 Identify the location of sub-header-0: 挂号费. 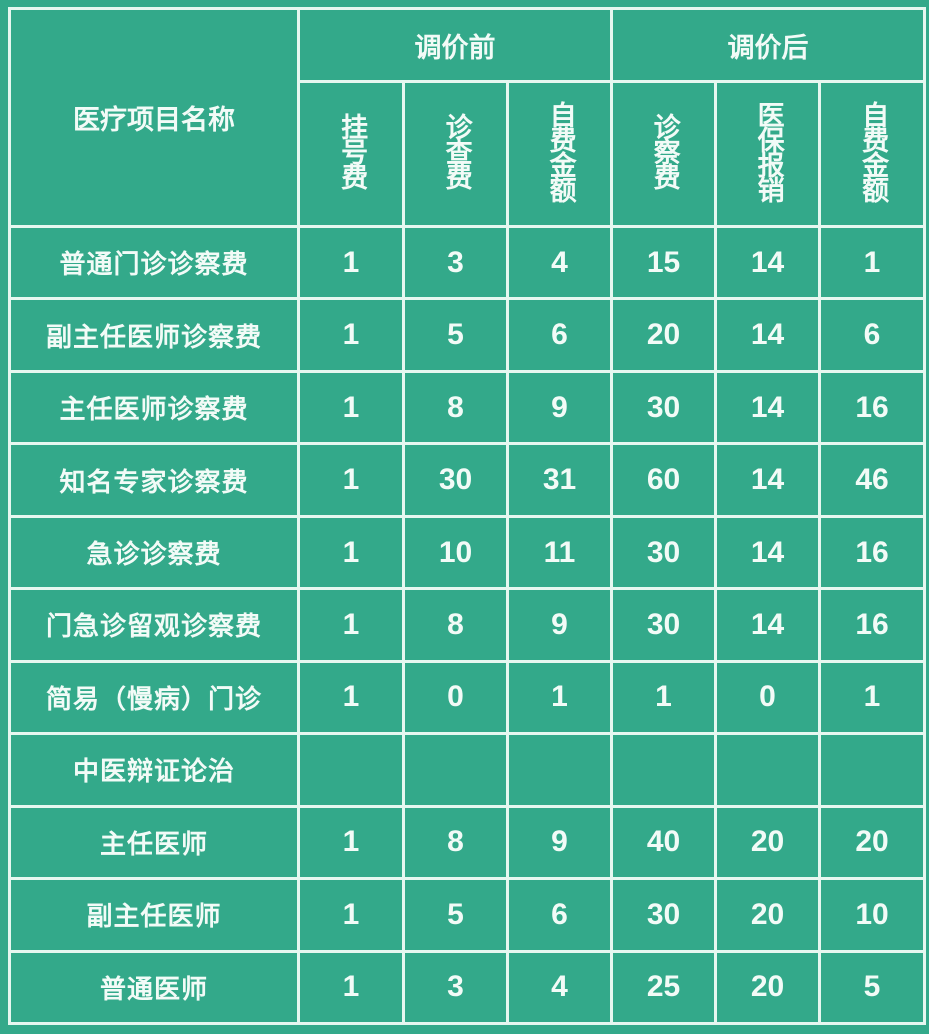
(351, 154).